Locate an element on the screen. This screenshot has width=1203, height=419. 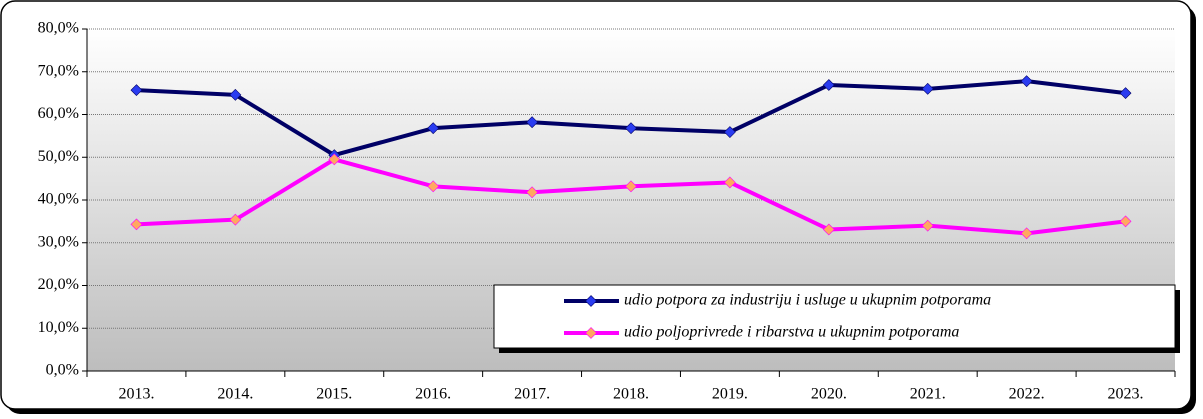
y-tick-label: 60,0% is located at coordinates (58, 113).